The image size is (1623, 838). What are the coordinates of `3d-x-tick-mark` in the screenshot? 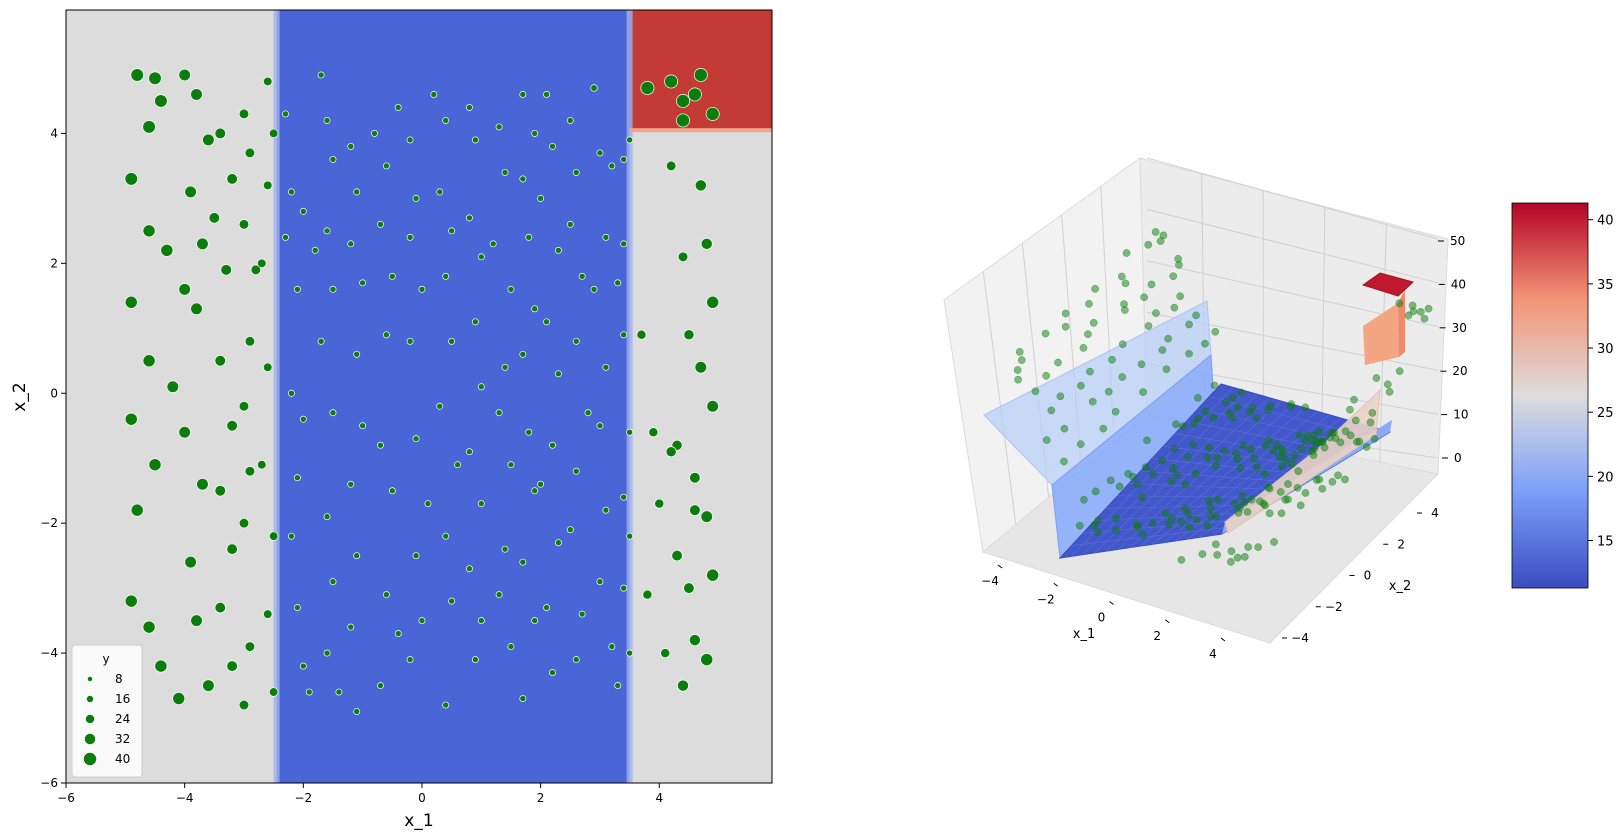 It's located at (1056, 584).